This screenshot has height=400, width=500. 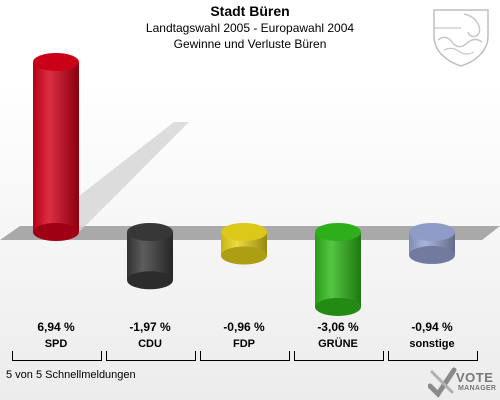 What do you see at coordinates (56, 327) in the screenshot?
I see `value-label: 6,94 %` at bounding box center [56, 327].